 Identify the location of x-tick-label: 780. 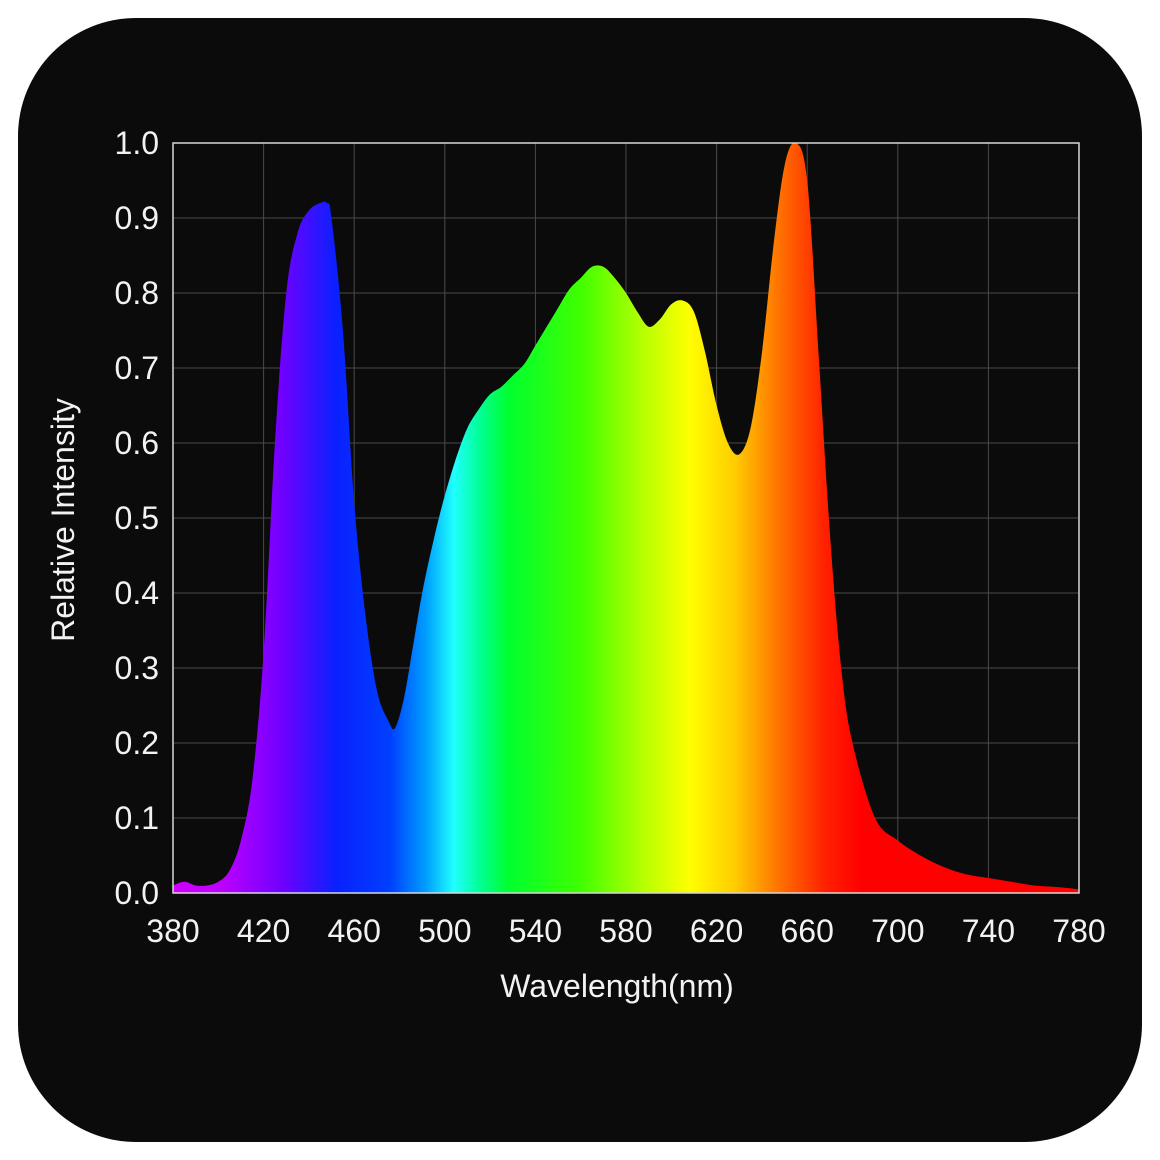
(1078, 931).